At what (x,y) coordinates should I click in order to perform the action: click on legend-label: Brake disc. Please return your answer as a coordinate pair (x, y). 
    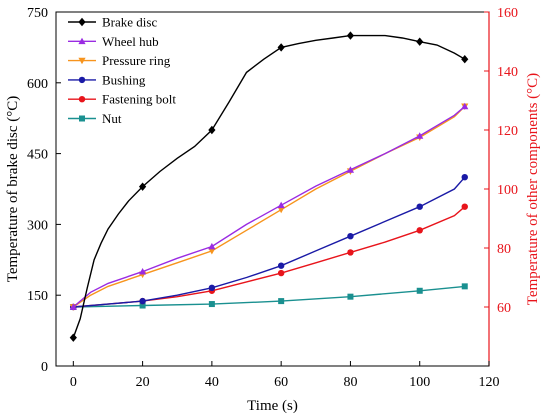
    Looking at the image, I should click on (129, 22).